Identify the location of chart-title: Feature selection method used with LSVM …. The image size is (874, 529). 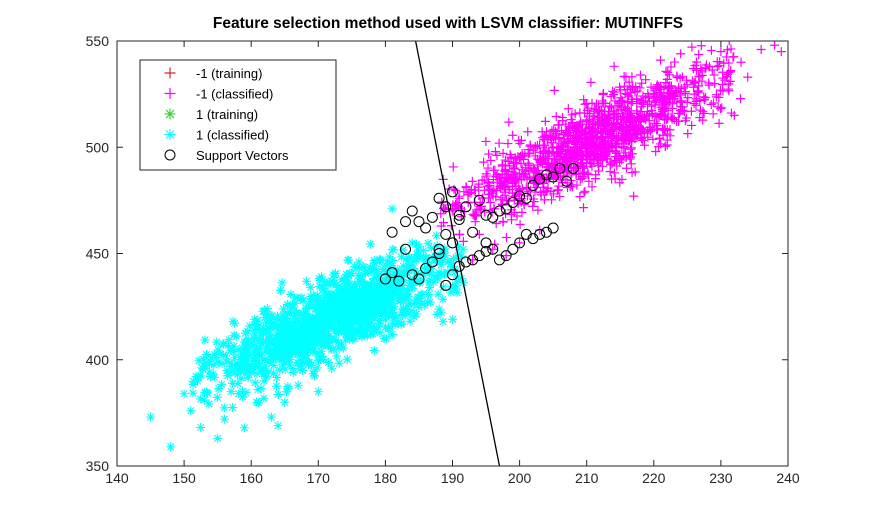
(448, 23).